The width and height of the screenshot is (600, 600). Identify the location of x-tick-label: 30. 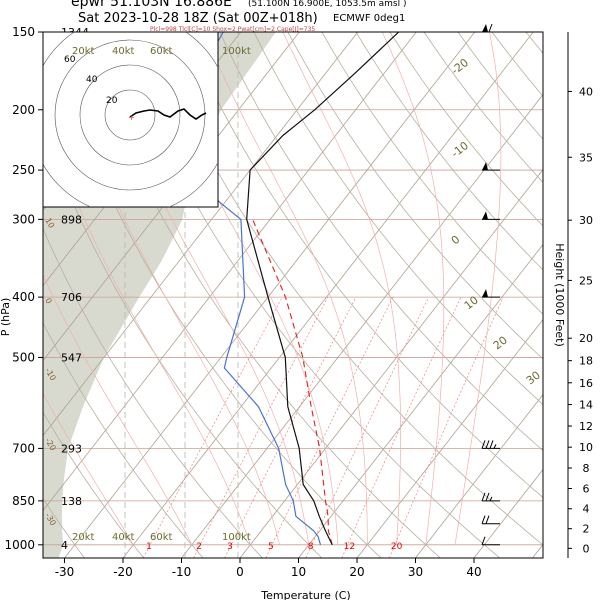
(415, 572).